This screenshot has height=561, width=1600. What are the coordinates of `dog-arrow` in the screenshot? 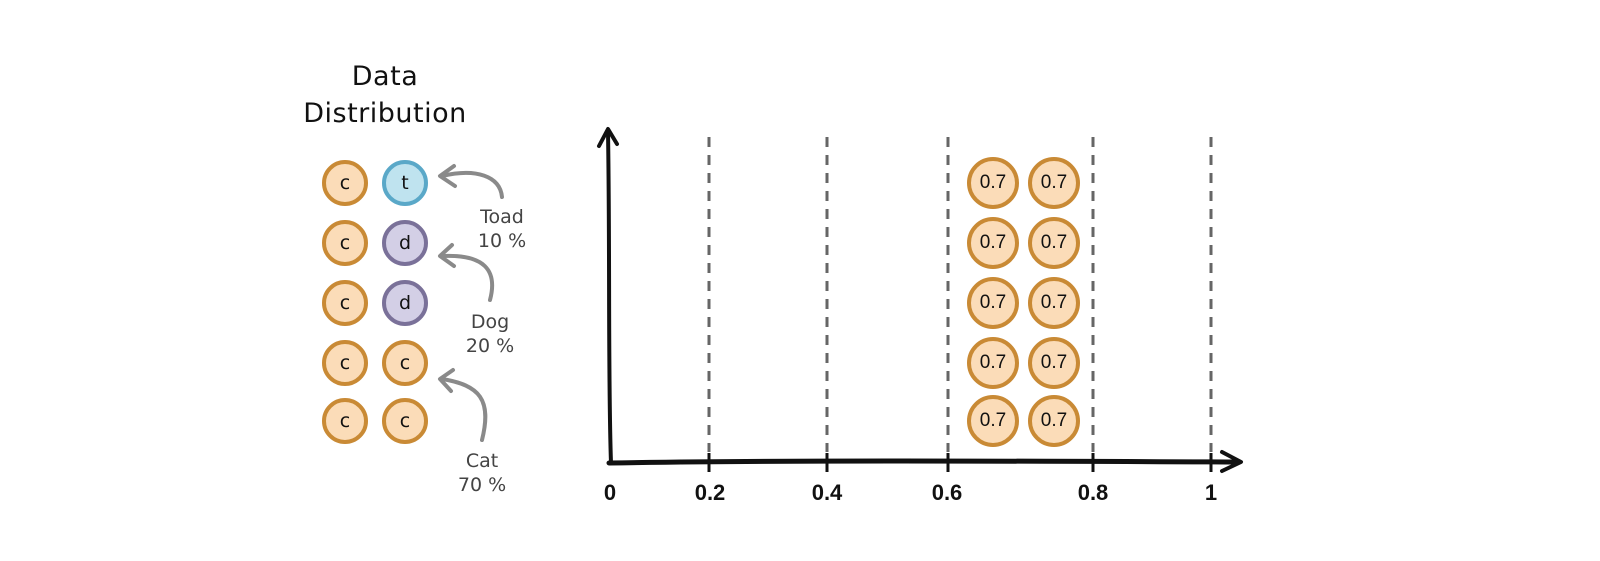 It's located at (467, 277).